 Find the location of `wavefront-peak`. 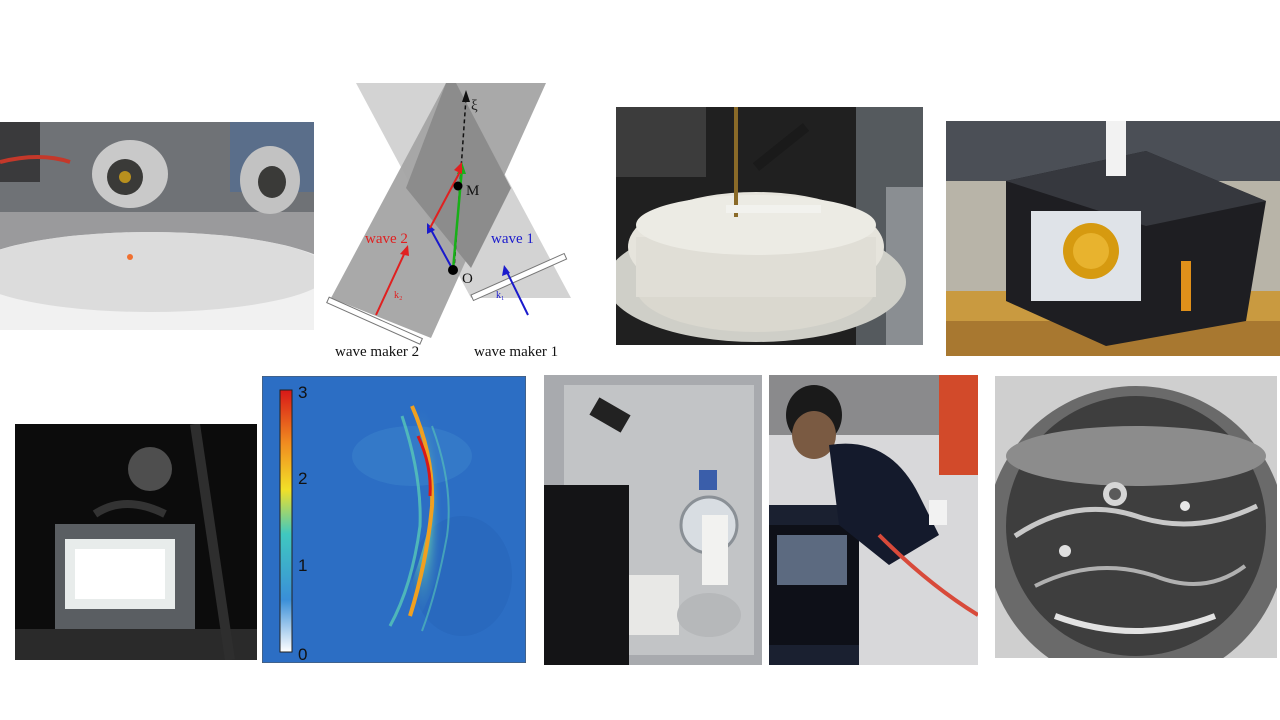

wavefront-peak is located at coordinates (424, 466).